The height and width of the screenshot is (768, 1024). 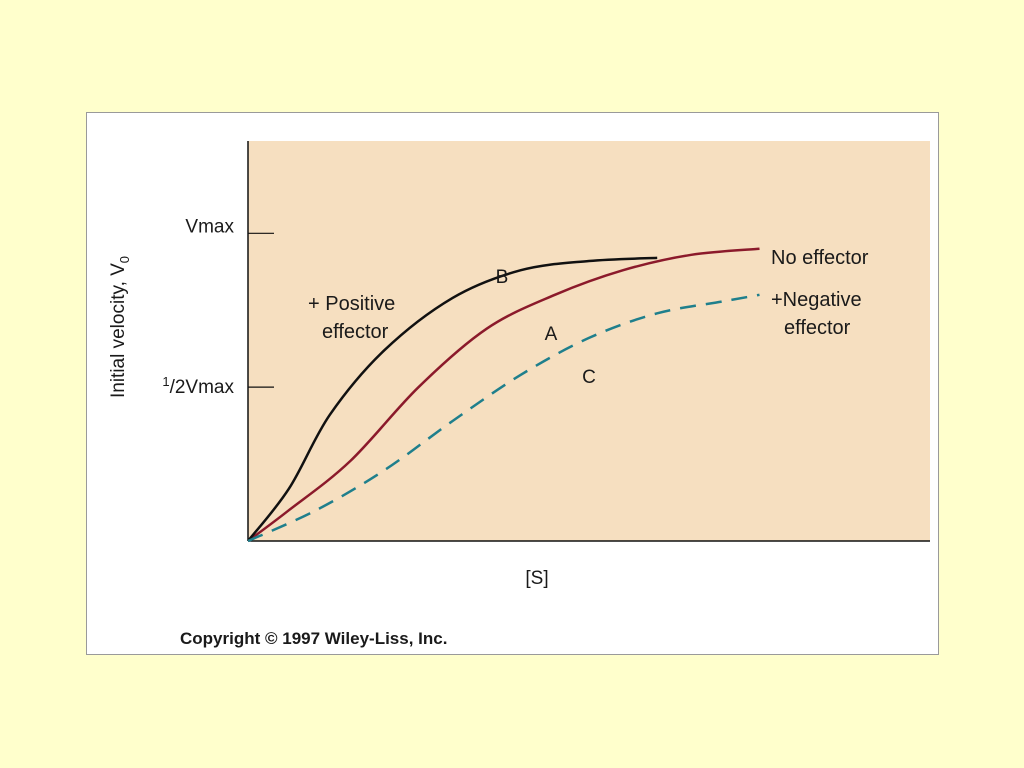 What do you see at coordinates (589, 377) in the screenshot?
I see `curve-letter-c: C` at bounding box center [589, 377].